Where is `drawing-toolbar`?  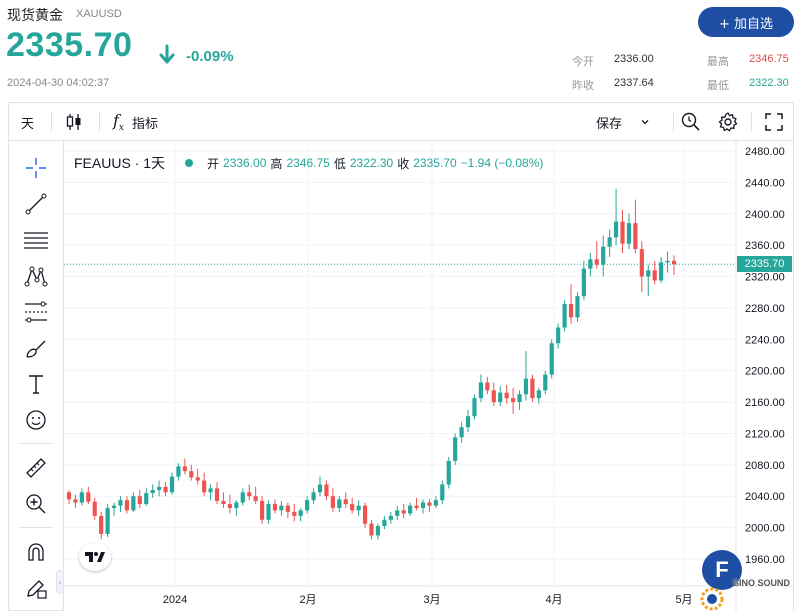
drawing-toolbar is located at coordinates (36, 375).